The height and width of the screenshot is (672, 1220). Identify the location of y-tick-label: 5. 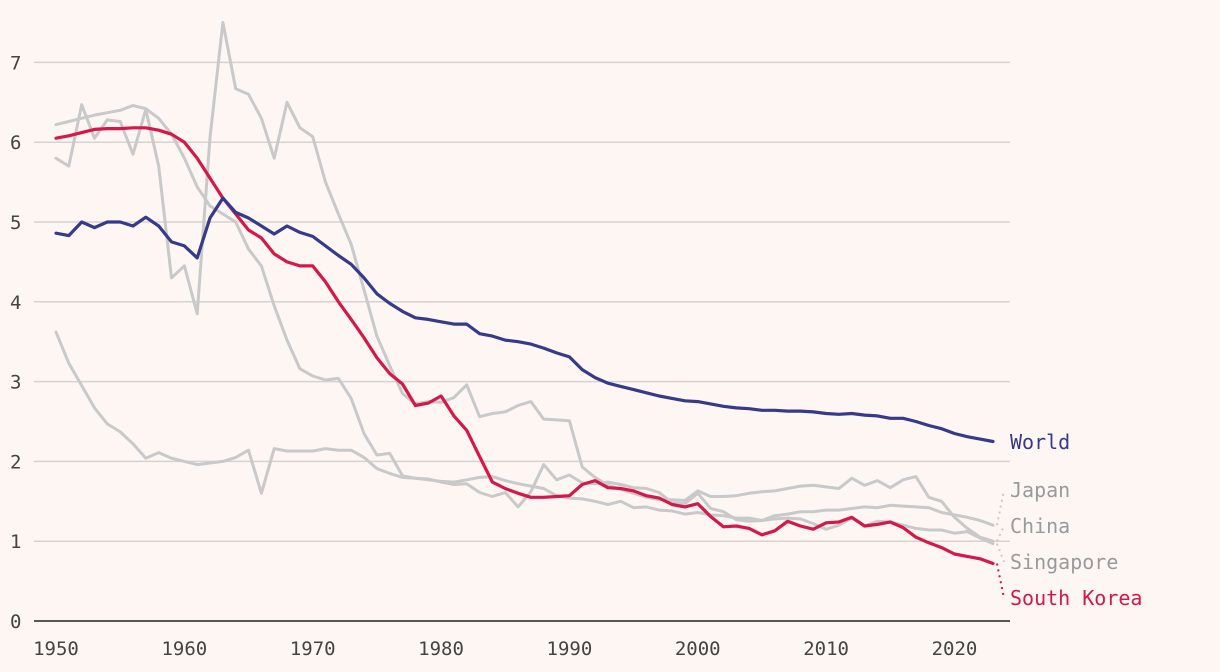
(15, 223).